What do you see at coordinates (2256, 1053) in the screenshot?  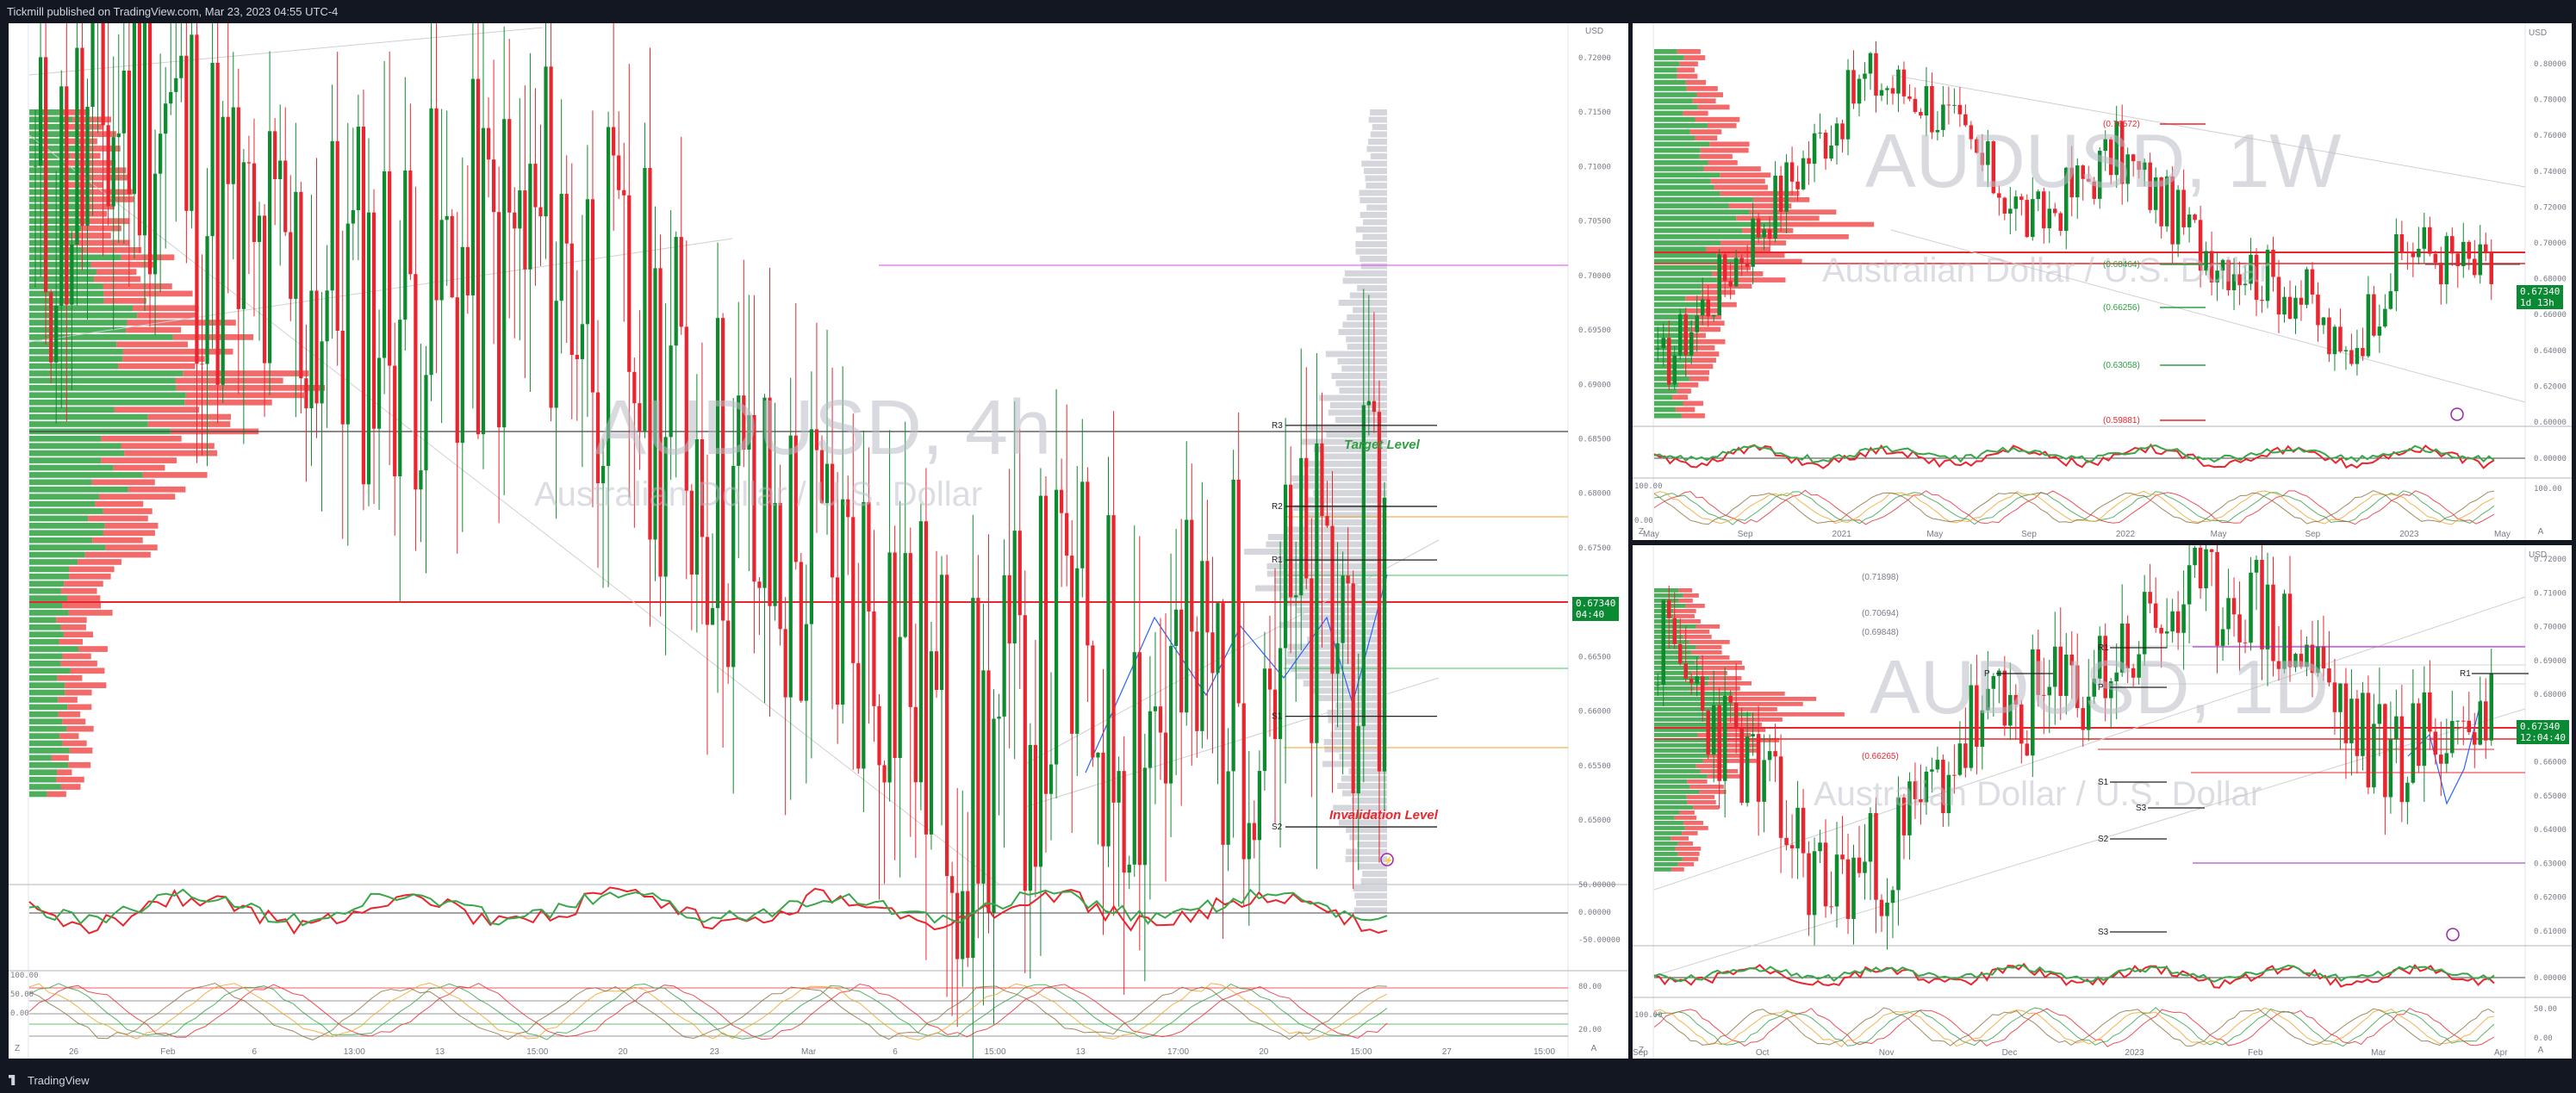 I see `time-tick: Feb` at bounding box center [2256, 1053].